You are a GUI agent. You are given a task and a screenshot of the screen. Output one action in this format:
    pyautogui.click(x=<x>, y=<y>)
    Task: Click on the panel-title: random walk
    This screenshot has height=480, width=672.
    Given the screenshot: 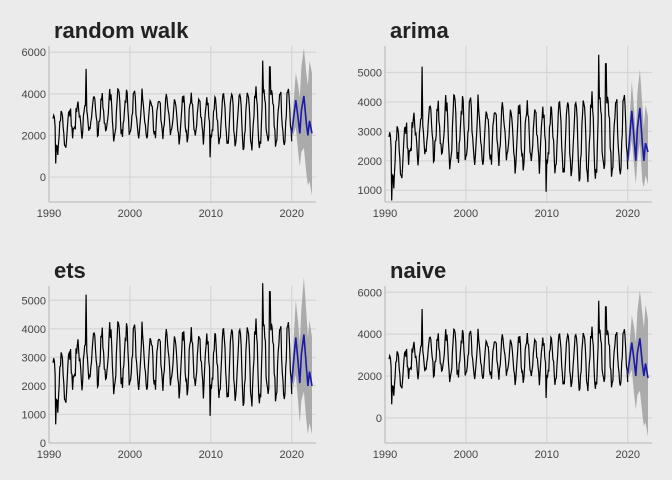 What is the action you would take?
    pyautogui.click(x=121, y=30)
    